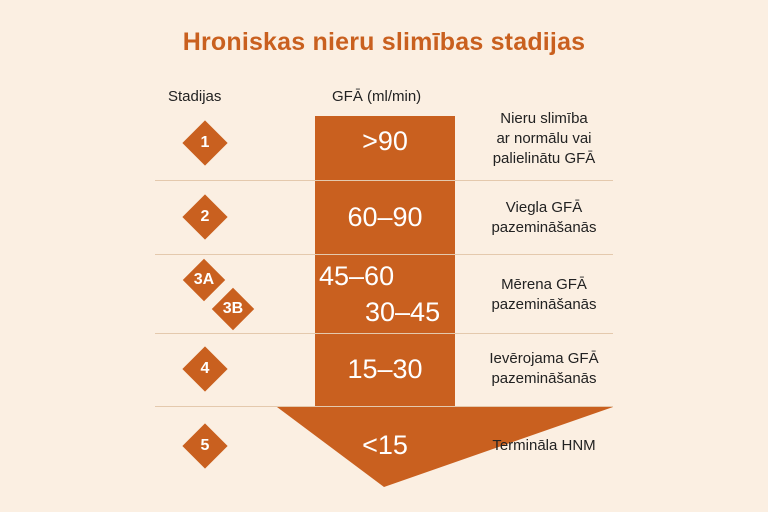  I want to click on stage-1-description-line: ar normālu vai, so click(544, 138).